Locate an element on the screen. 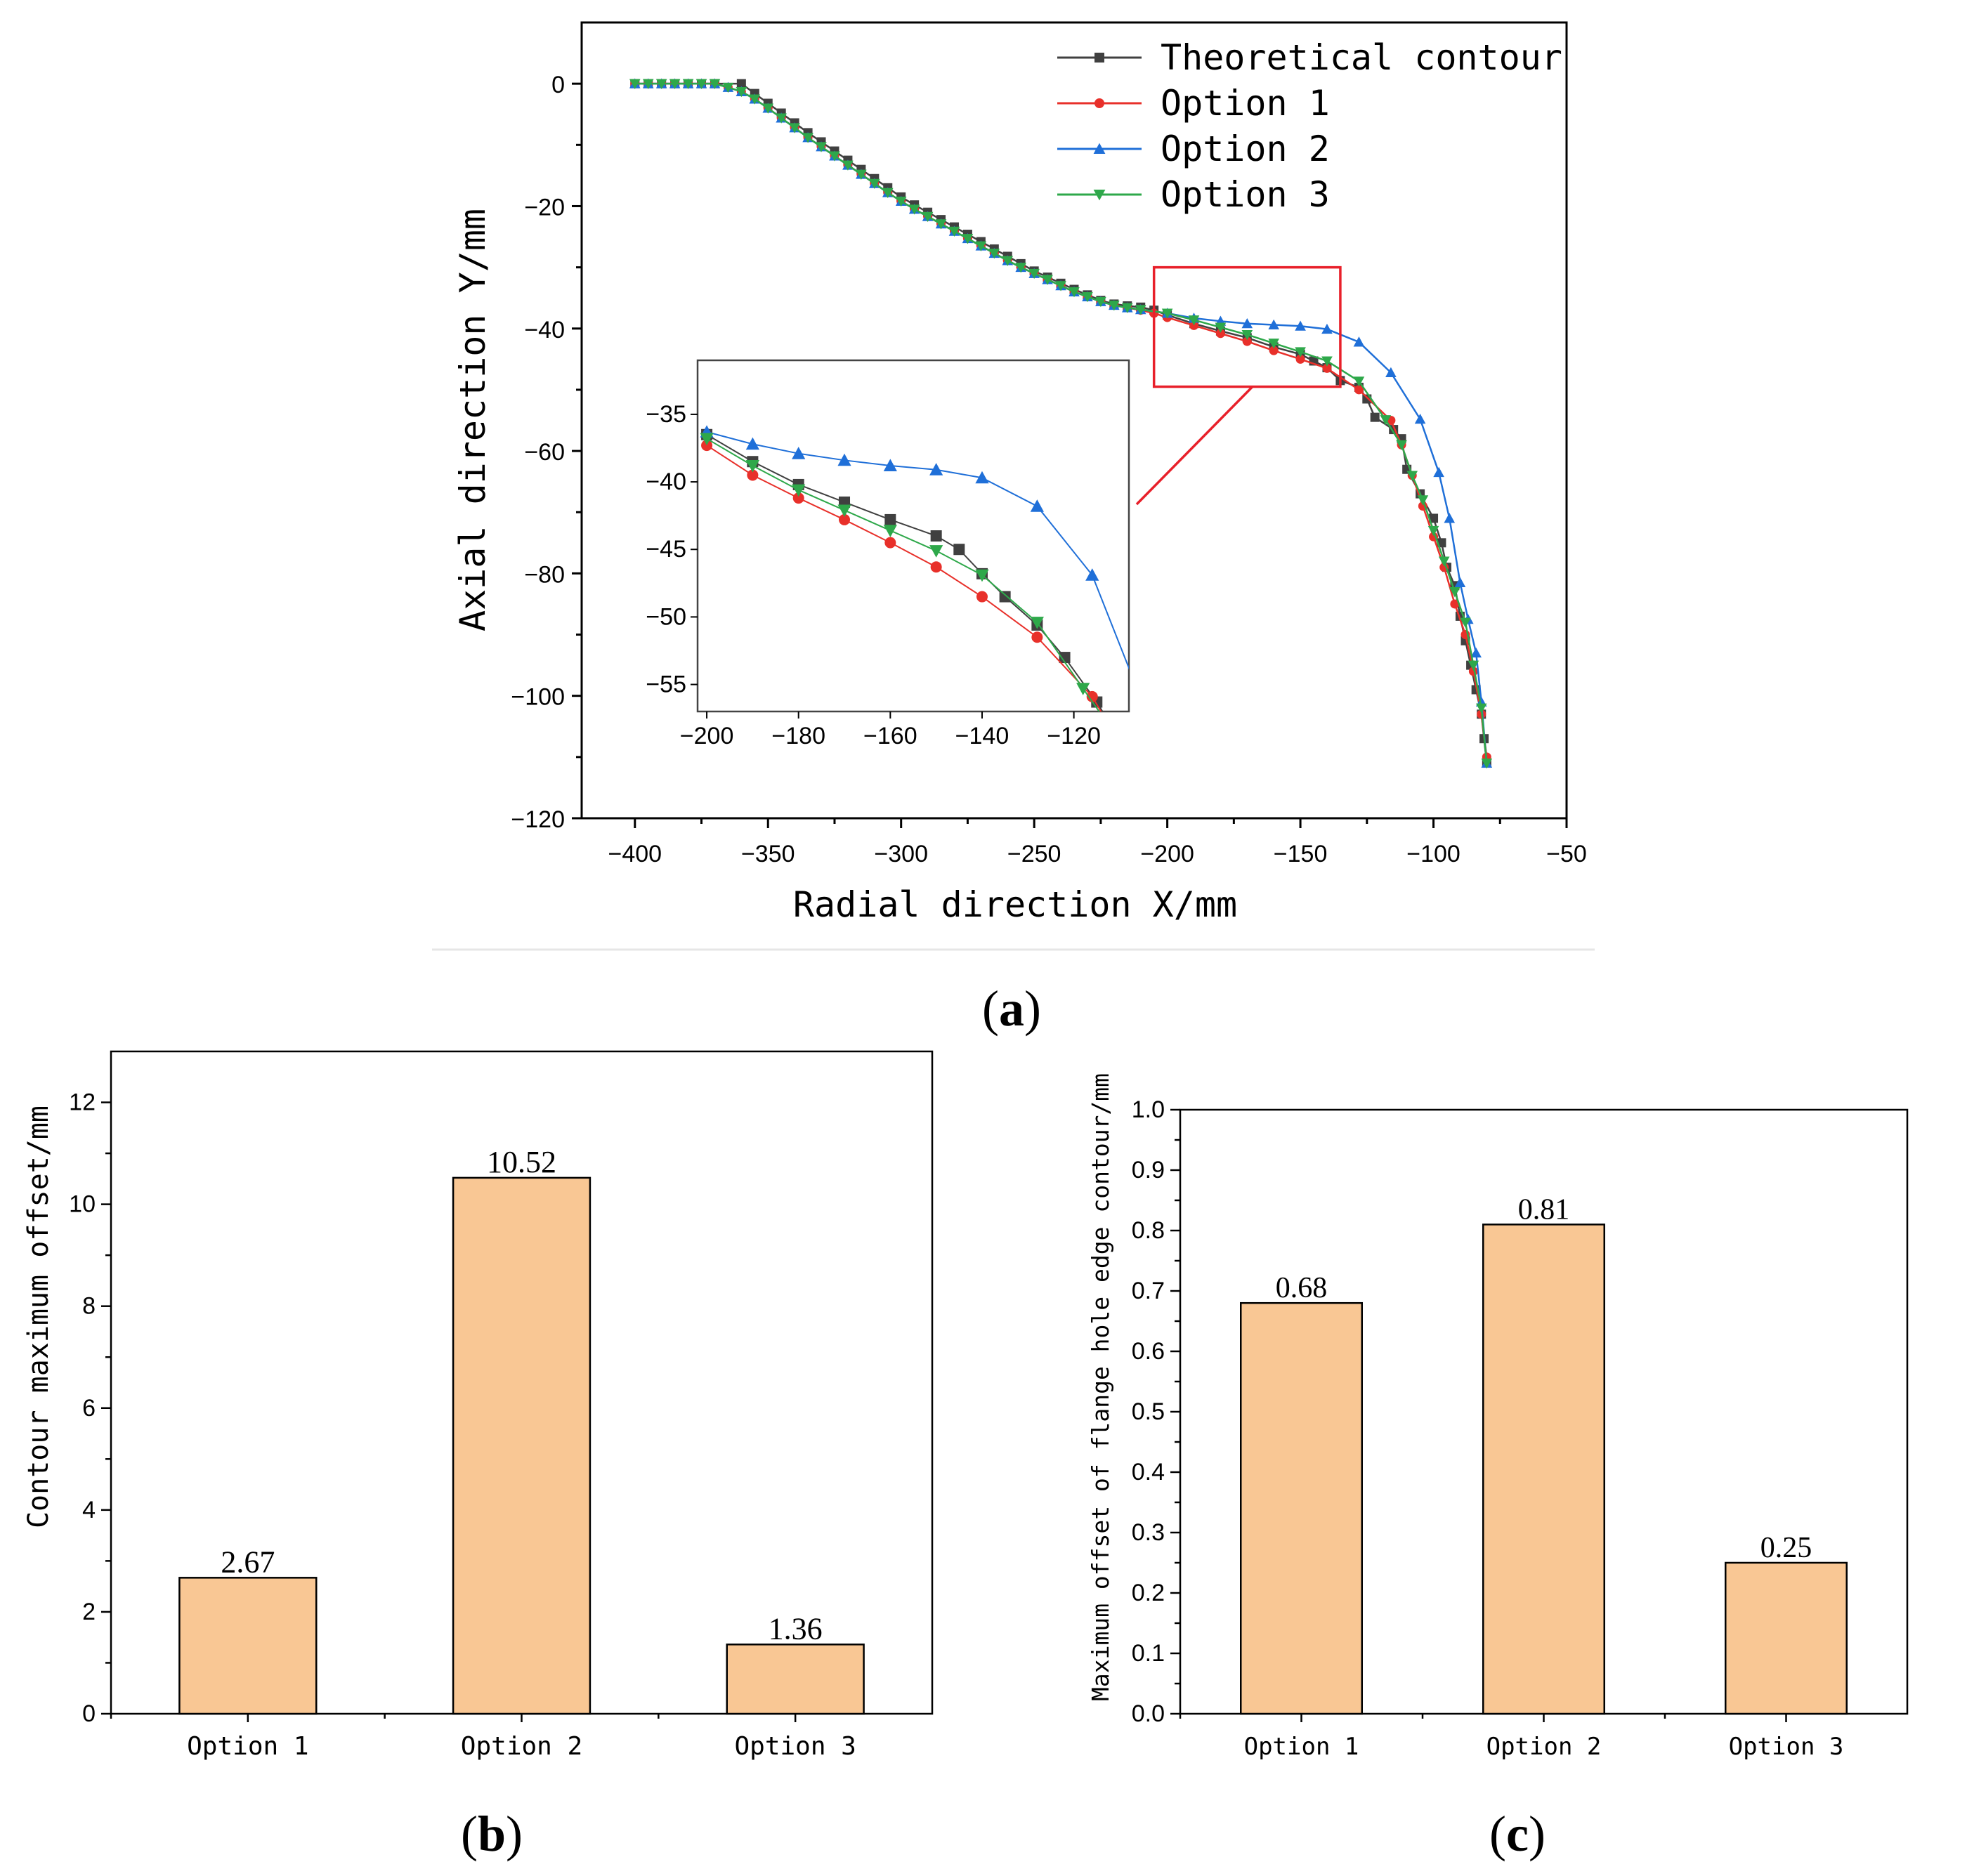 Image resolution: width=1967 pixels, height=1876 pixels. legend-marker-theoretical-contour is located at coordinates (1099, 58).